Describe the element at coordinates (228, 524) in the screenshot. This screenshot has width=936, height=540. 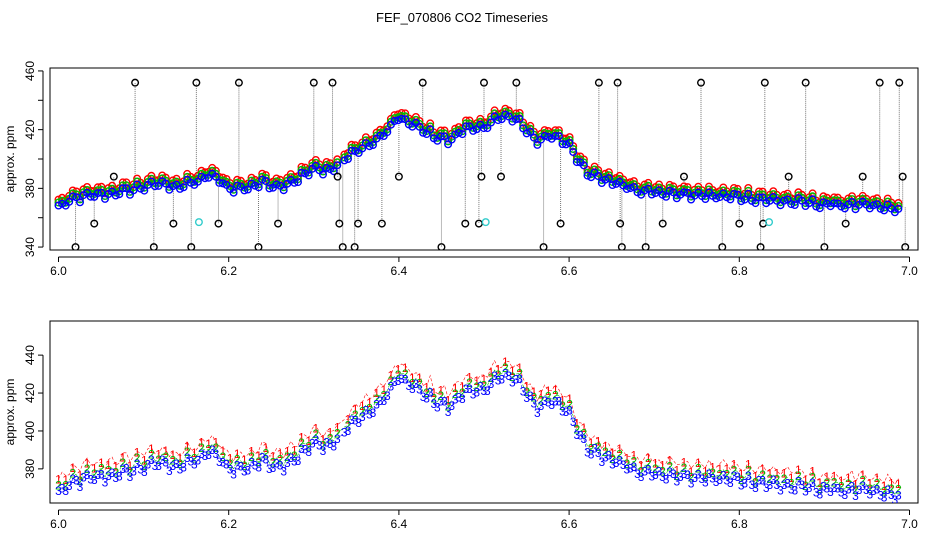
I see `x-tick-label: 6.2` at that location.